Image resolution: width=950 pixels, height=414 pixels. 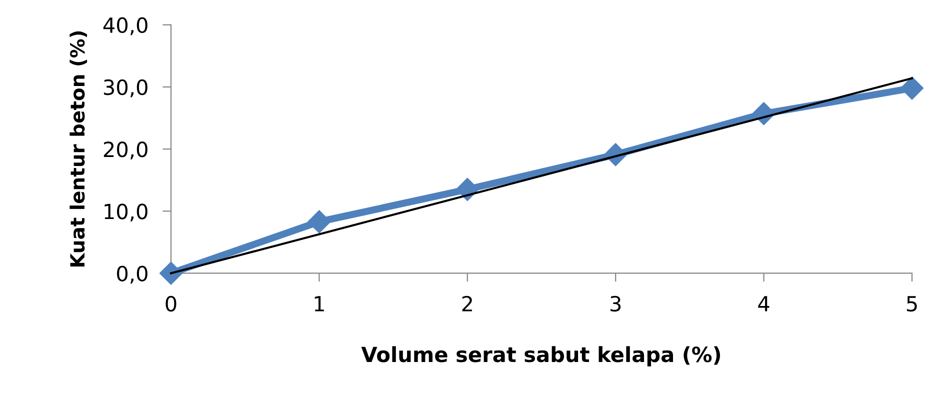 What do you see at coordinates (540, 356) in the screenshot?
I see `x-axis-title: Volume serat sabut kelapa (%)` at bounding box center [540, 356].